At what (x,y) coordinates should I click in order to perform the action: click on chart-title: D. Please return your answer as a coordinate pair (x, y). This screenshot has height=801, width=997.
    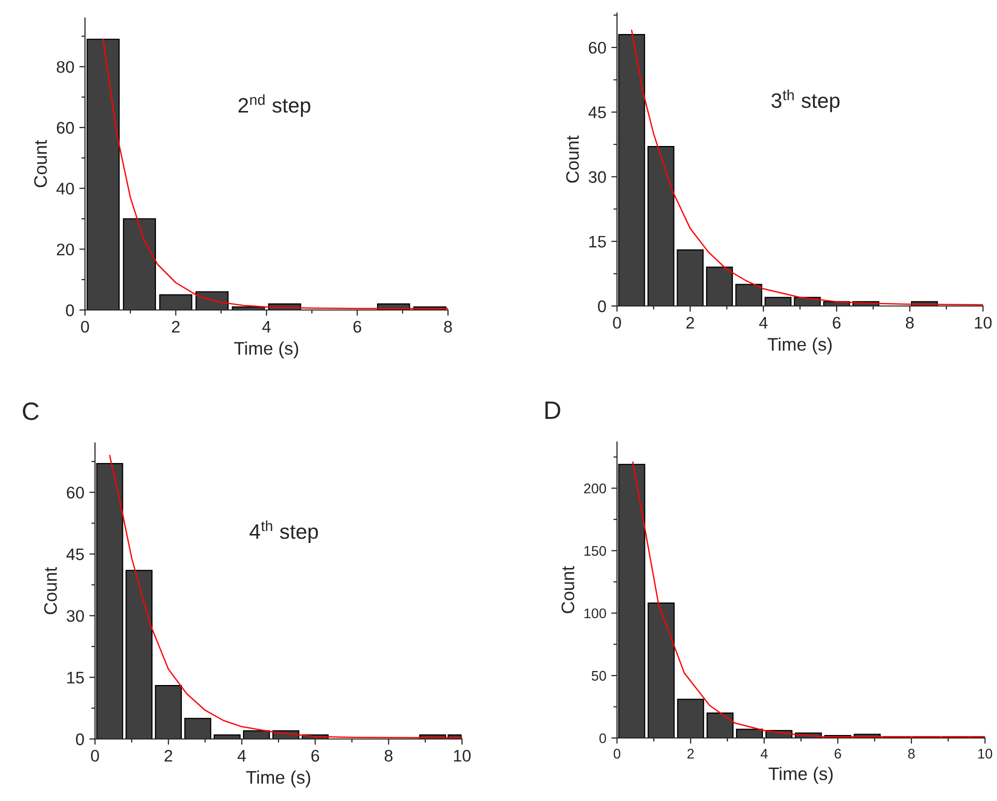
    Looking at the image, I should click on (552, 410).